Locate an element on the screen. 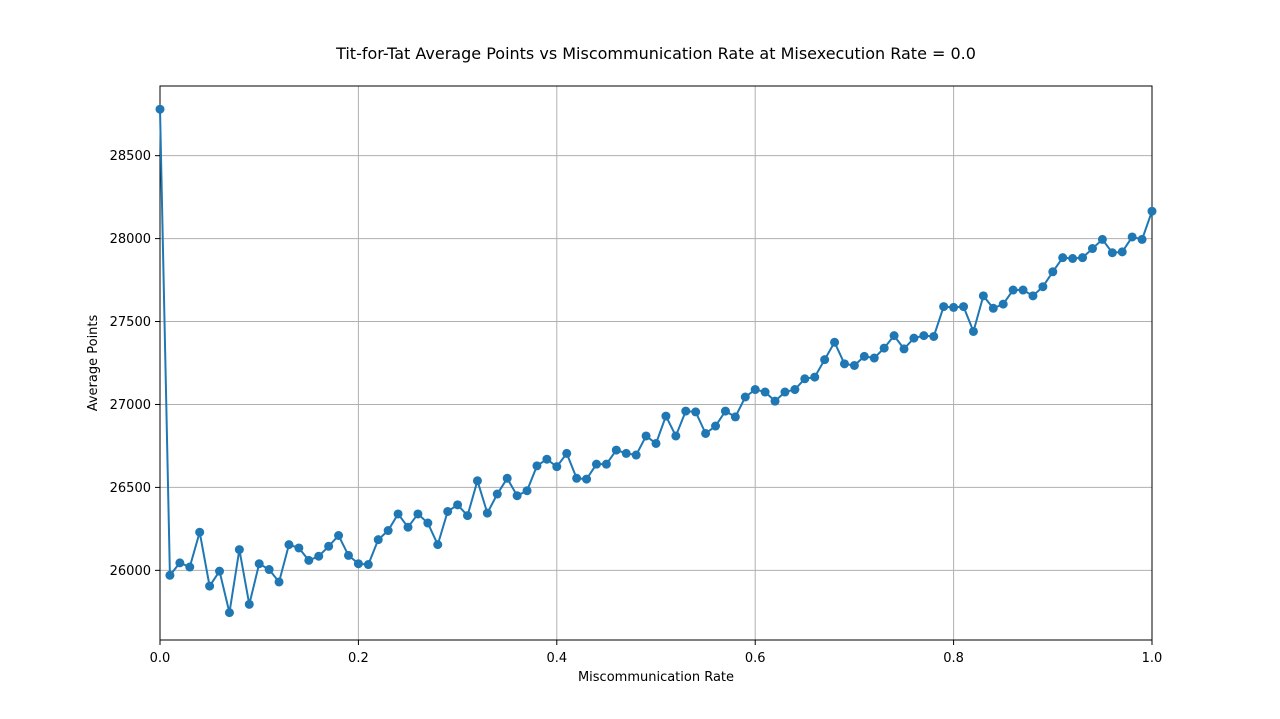 Image resolution: width=1280 pixels, height=719 pixels. y-tick-label: 28500 is located at coordinates (130, 156).